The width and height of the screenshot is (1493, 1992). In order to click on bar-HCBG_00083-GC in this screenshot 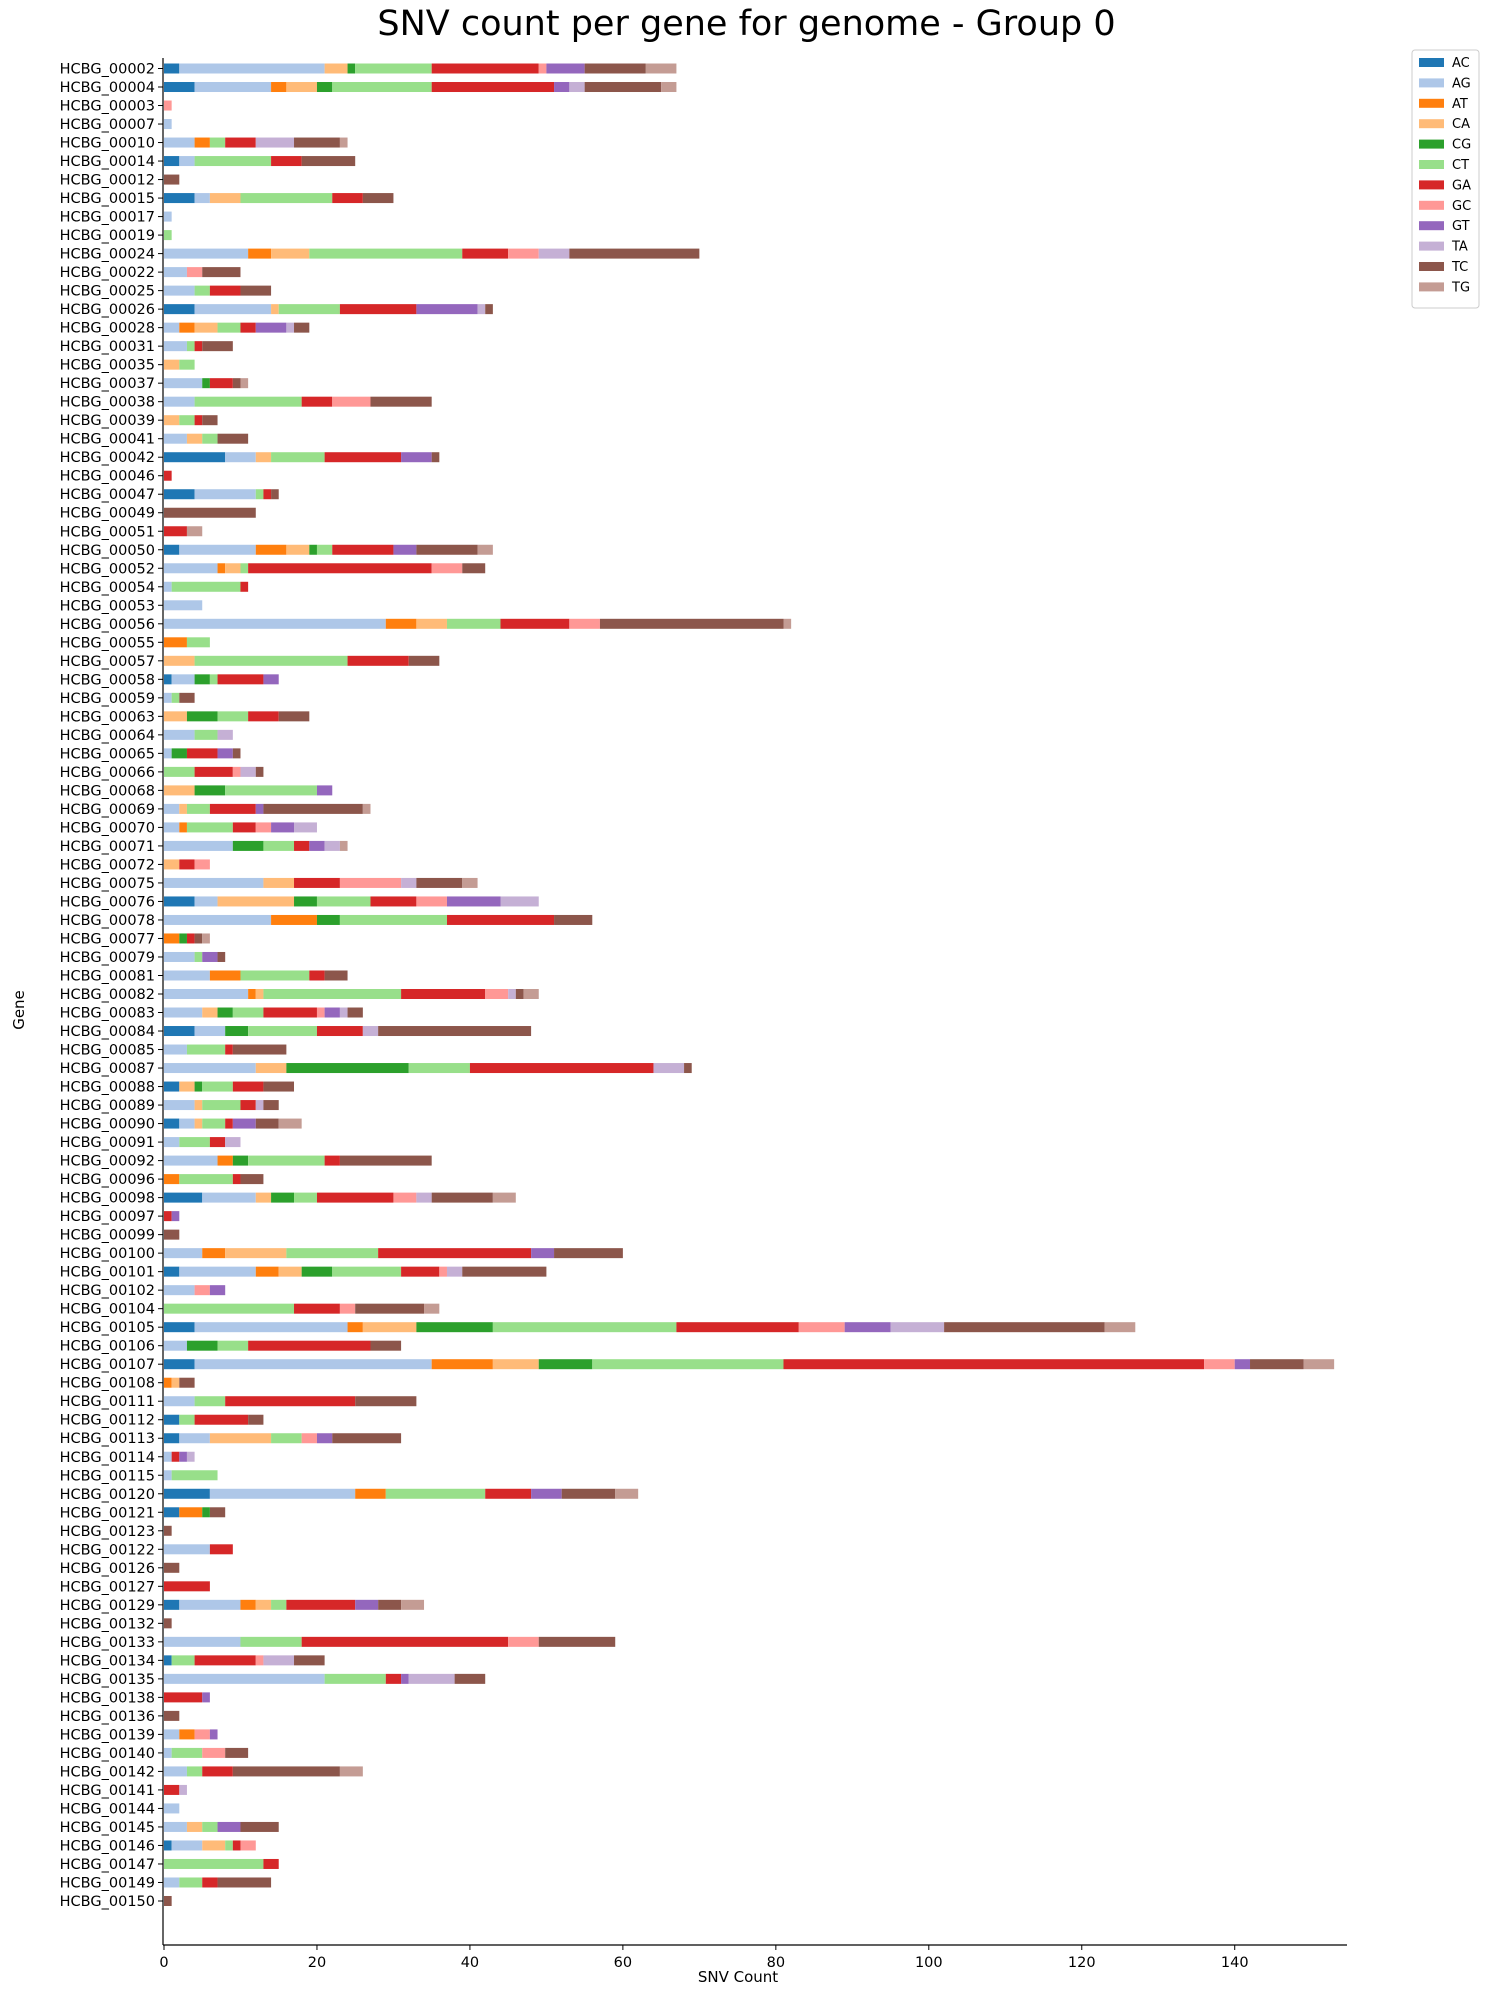, I will do `click(320, 1012)`.